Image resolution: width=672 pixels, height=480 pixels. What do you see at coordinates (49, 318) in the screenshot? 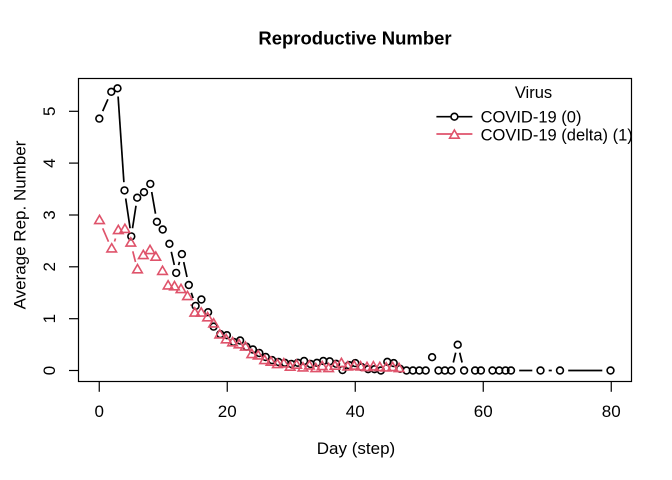
I see `svg-text: 1` at bounding box center [49, 318].